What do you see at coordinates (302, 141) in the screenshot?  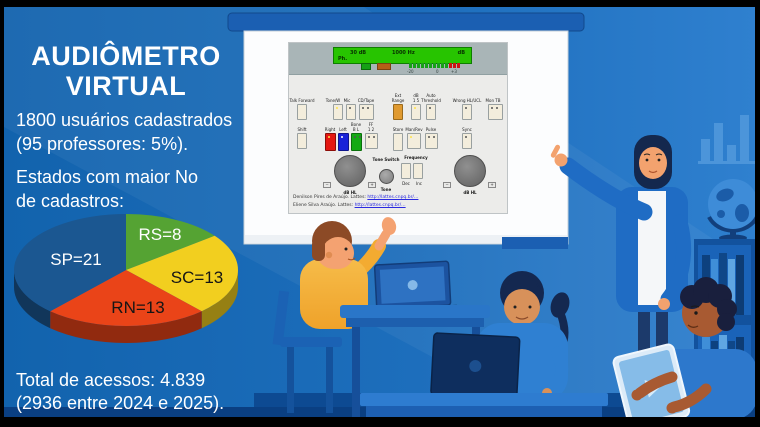 I see `shift-button` at bounding box center [302, 141].